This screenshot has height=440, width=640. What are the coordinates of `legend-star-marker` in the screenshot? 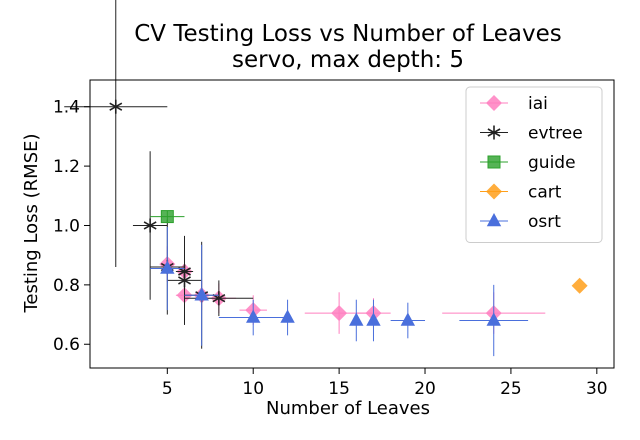 It's located at (494, 132).